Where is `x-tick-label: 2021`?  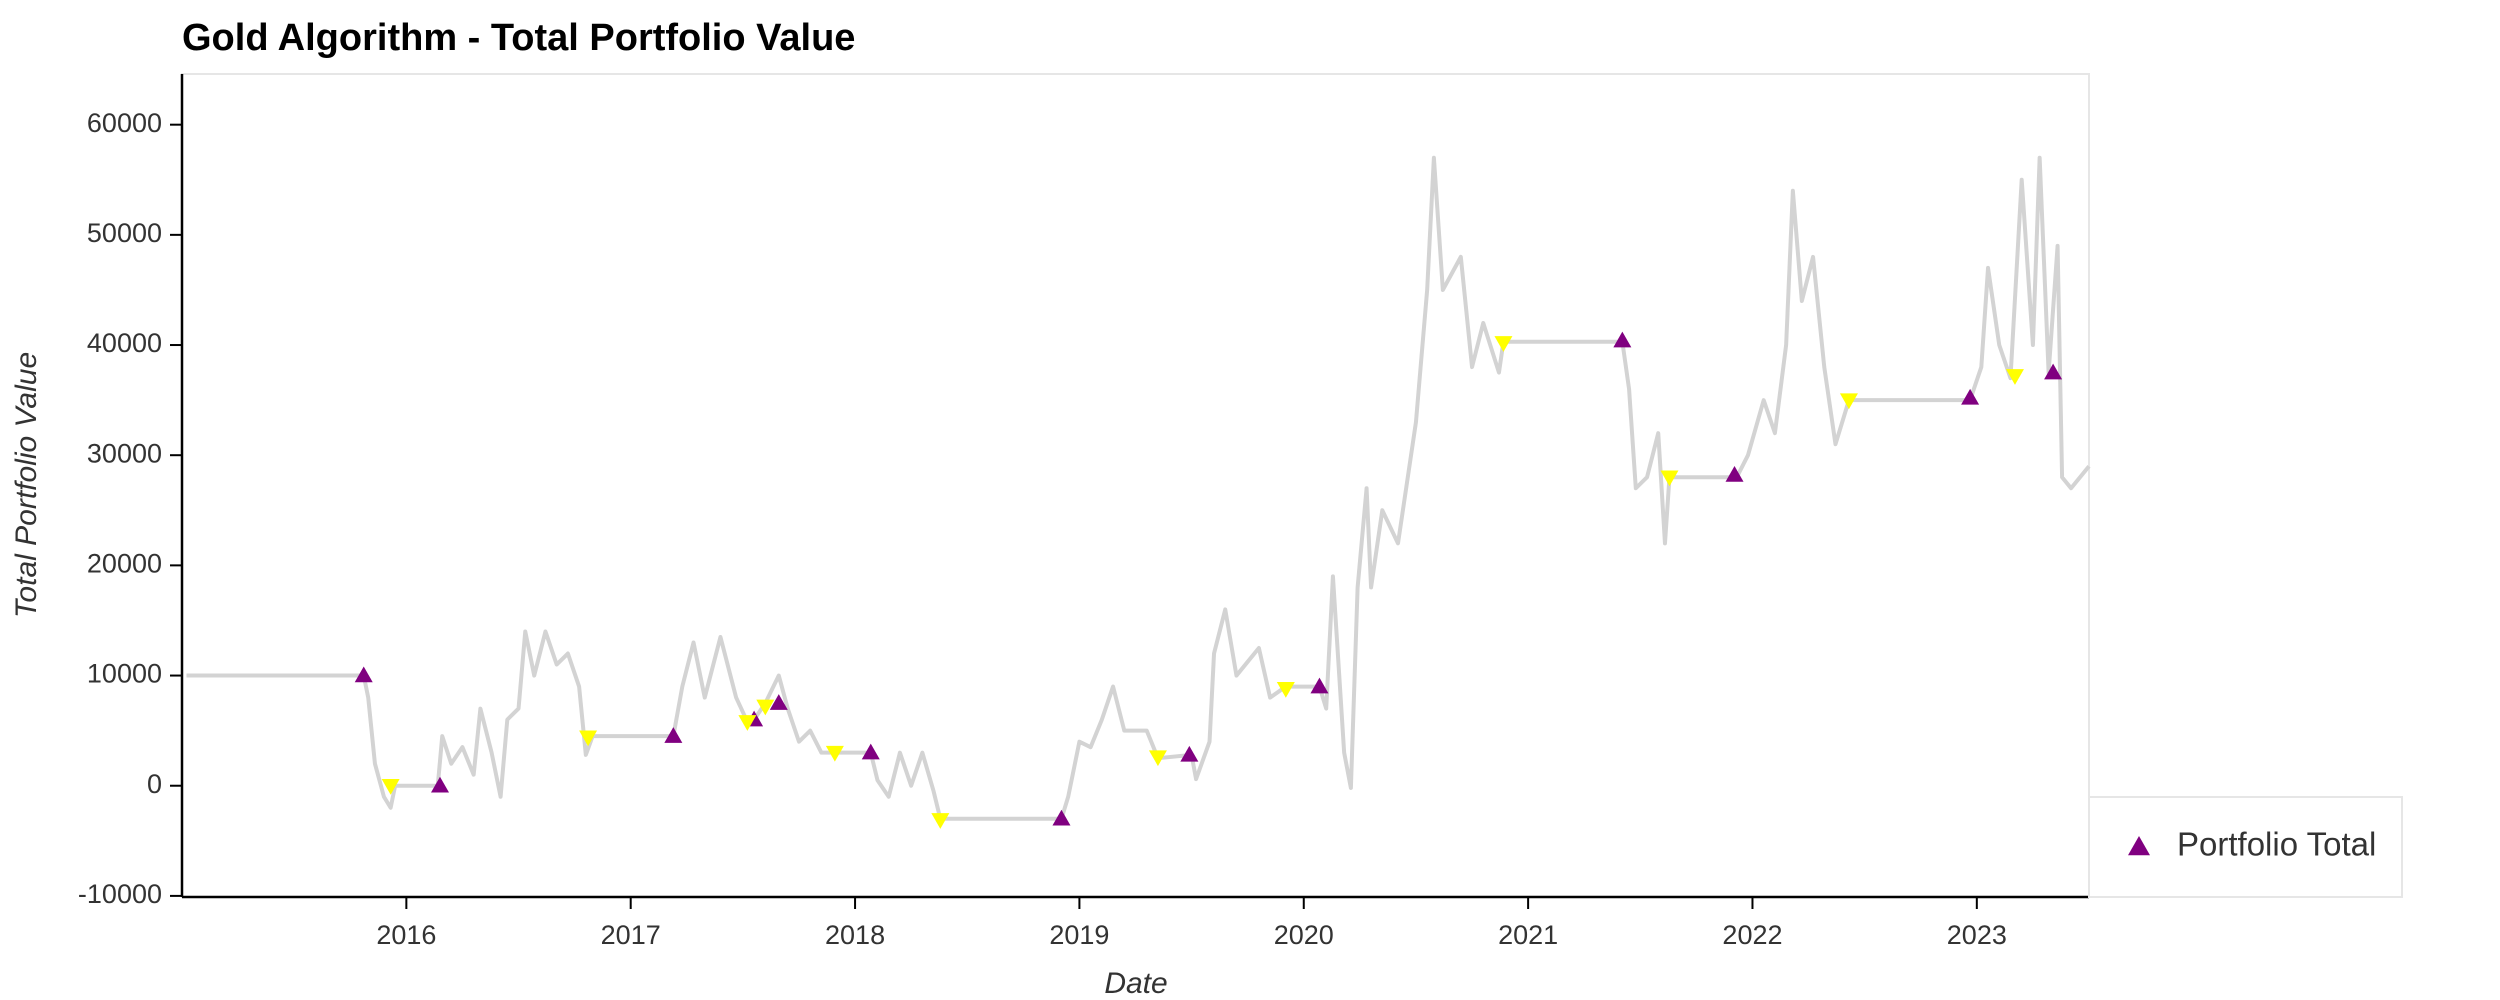
x-tick-label: 2021 is located at coordinates (1528, 935).